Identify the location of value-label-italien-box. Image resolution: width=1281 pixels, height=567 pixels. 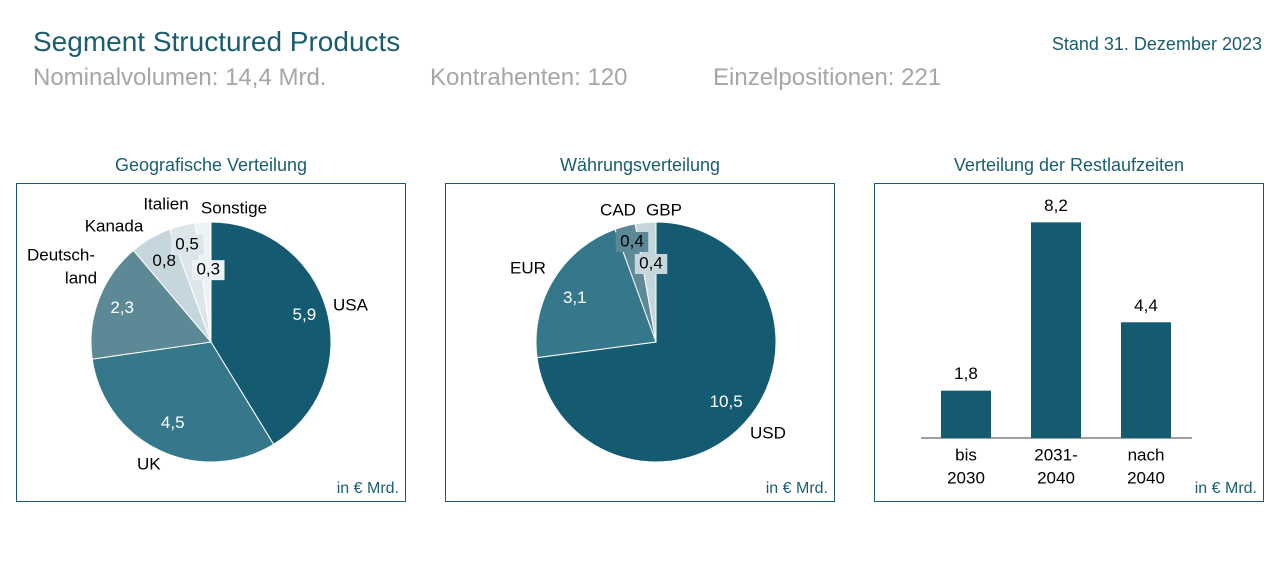
(187, 244).